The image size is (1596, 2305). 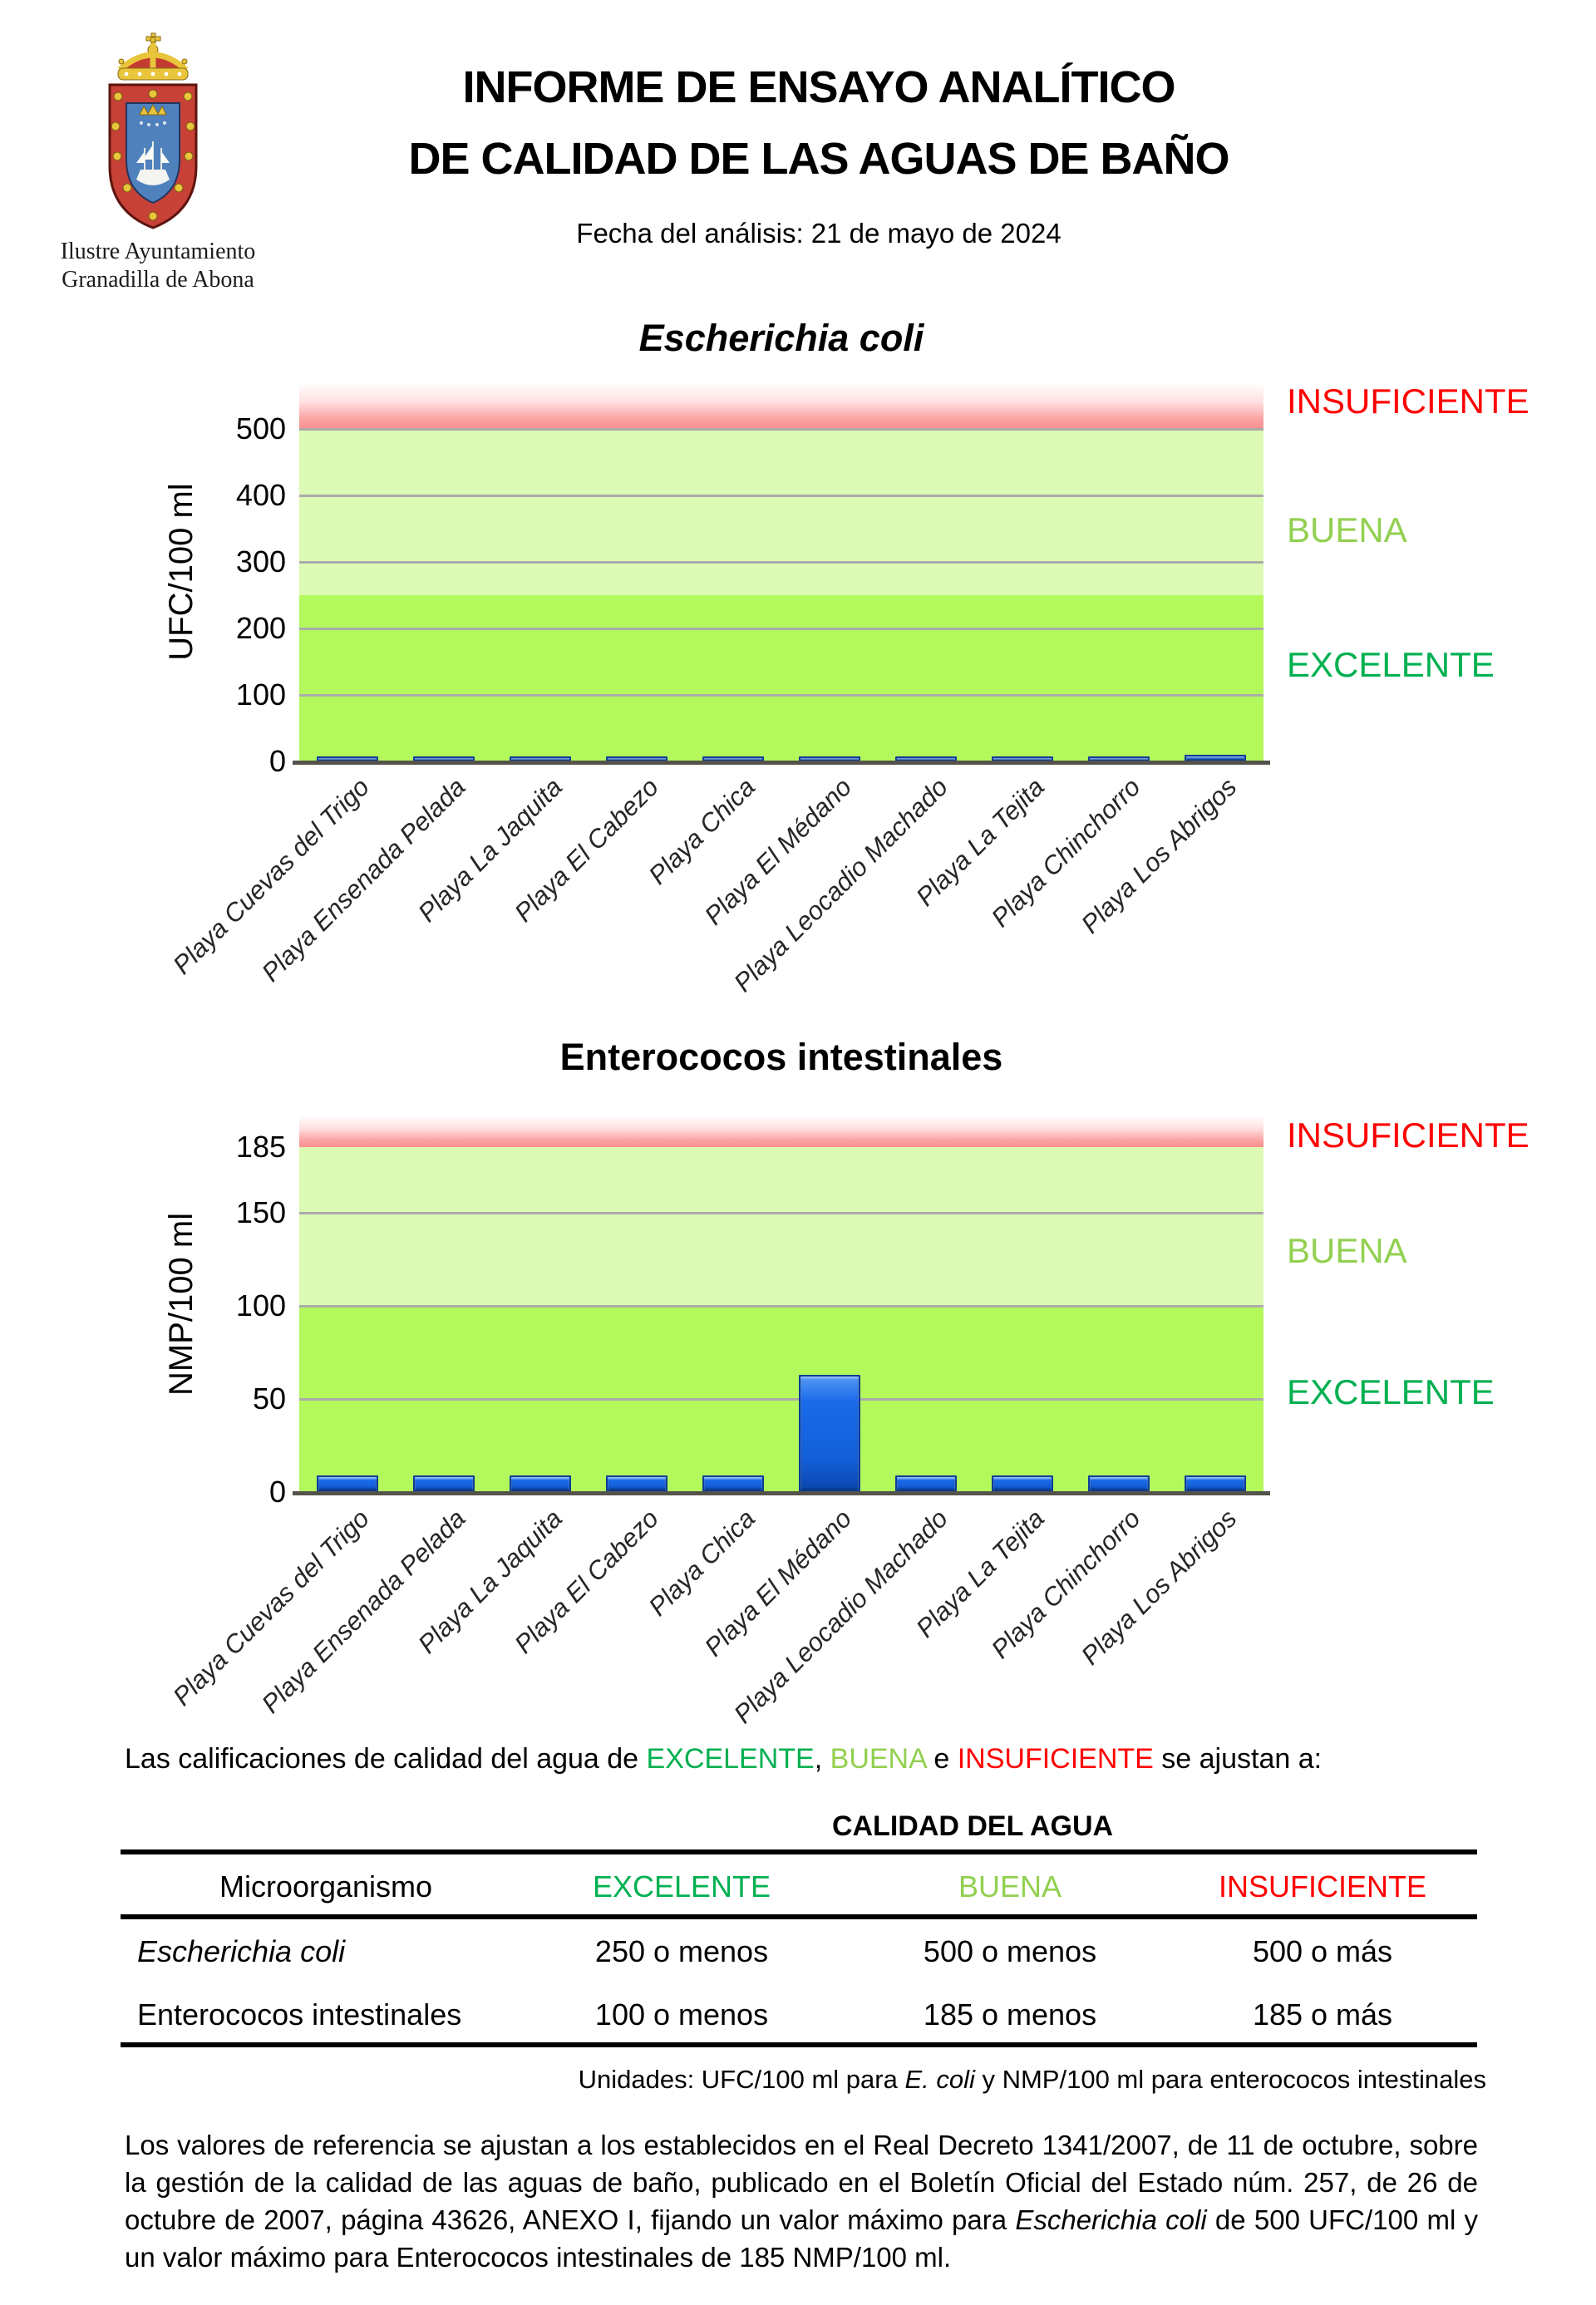 I want to click on water-quality-table-title: CALIDAD DEL AGUA, so click(x=972, y=1826).